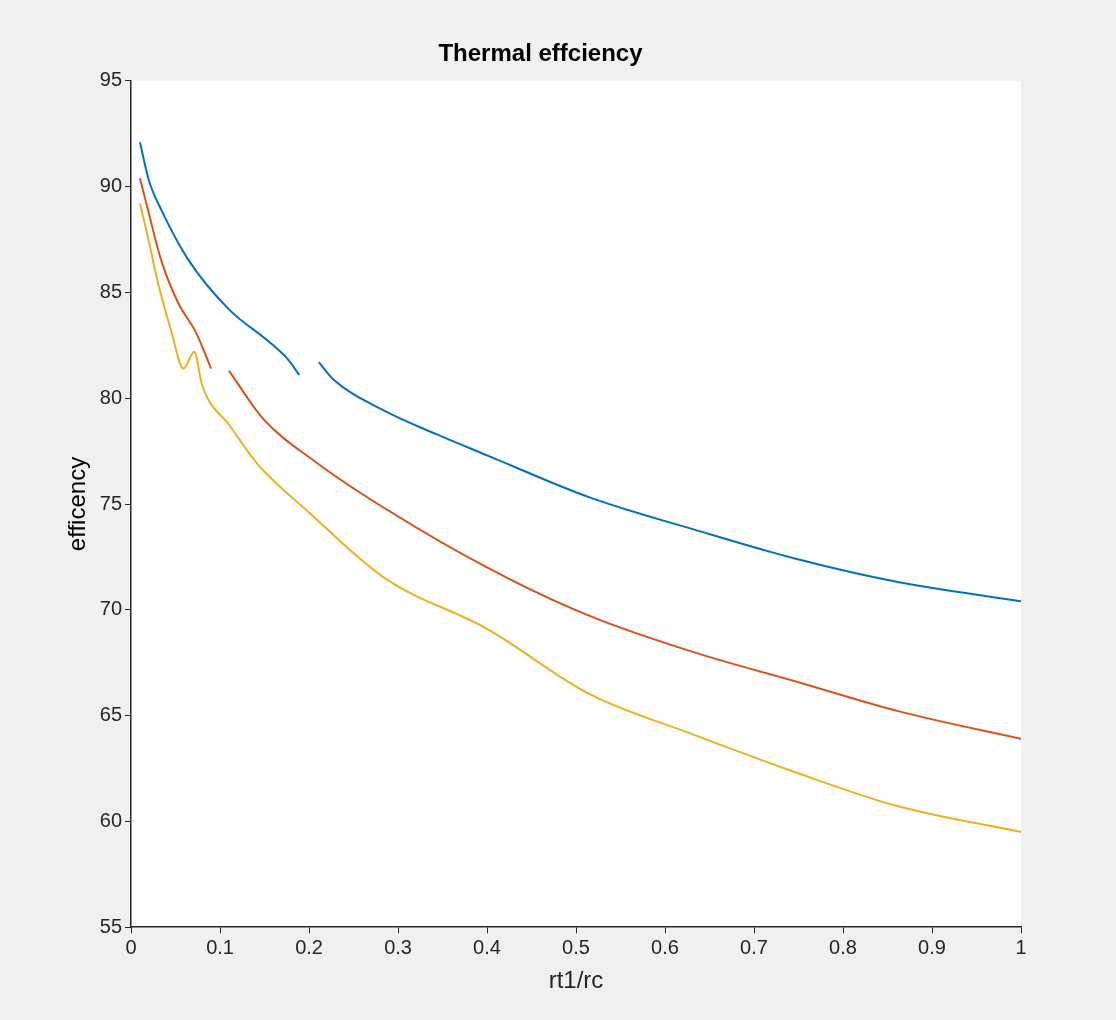 The height and width of the screenshot is (1020, 1116). Describe the element at coordinates (576, 946) in the screenshot. I see `x-tick-label: 0.5` at that location.